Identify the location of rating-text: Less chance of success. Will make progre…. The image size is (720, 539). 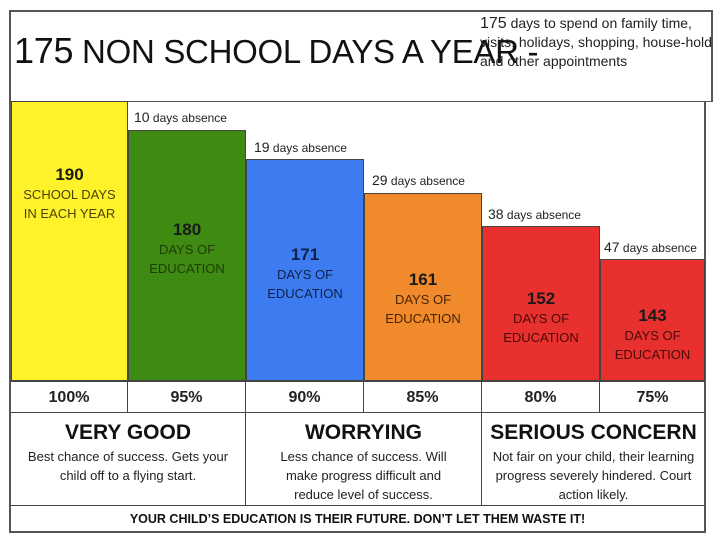
(363, 475).